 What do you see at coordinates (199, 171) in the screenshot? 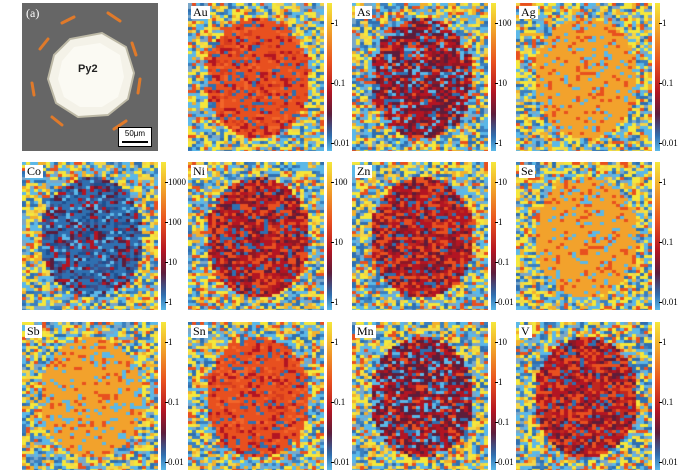
I see `element-label: Ni` at bounding box center [199, 171].